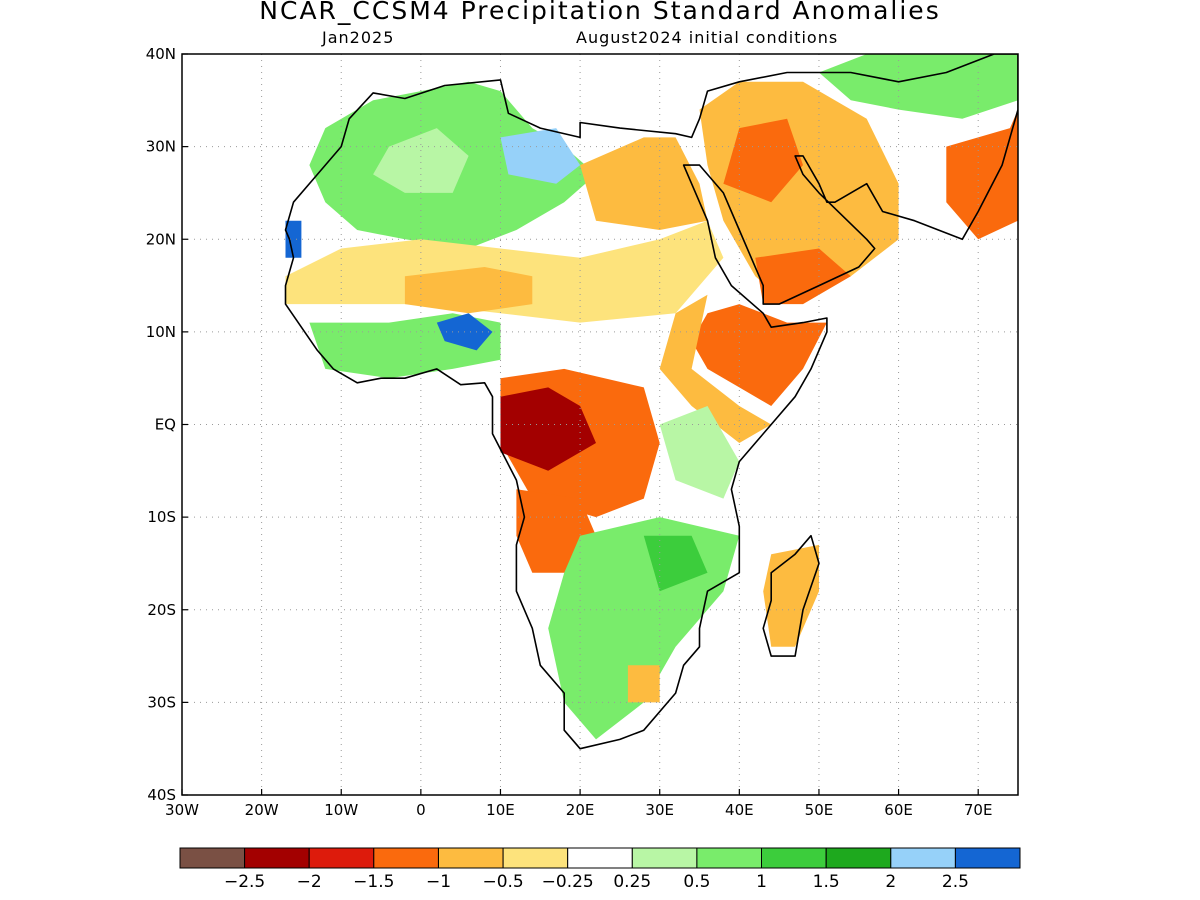  Describe the element at coordinates (643, 684) in the screenshot. I see `anomaly-south-africa-orange` at that location.